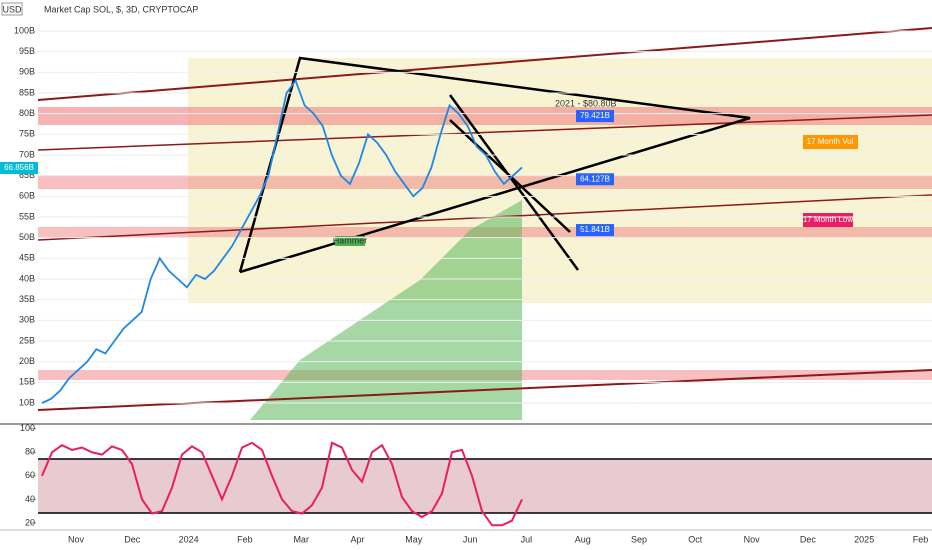  Describe the element at coordinates (27, 340) in the screenshot. I see `y-tick-label: 25B` at that location.